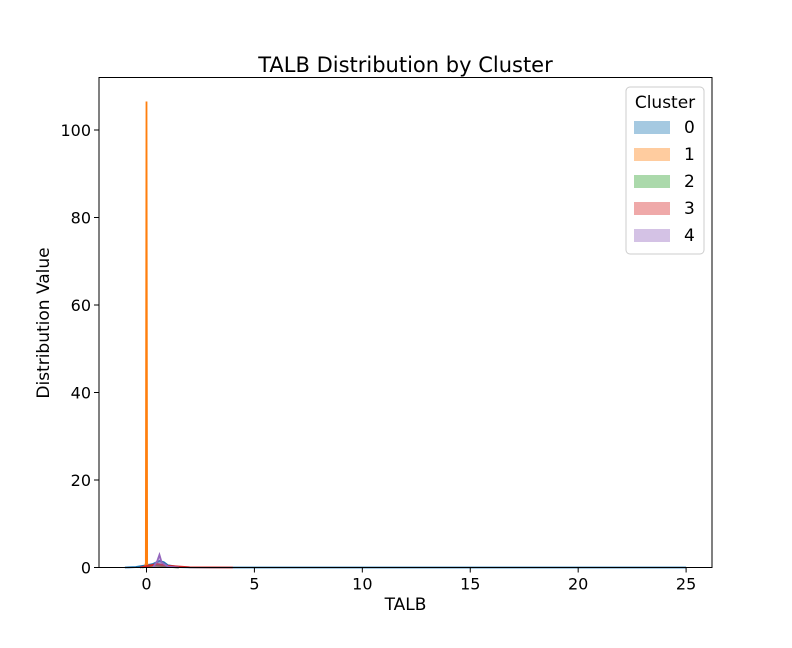 Image resolution: width=792 pixels, height=648 pixels. I want to click on legend-label-4: 4, so click(689, 236).